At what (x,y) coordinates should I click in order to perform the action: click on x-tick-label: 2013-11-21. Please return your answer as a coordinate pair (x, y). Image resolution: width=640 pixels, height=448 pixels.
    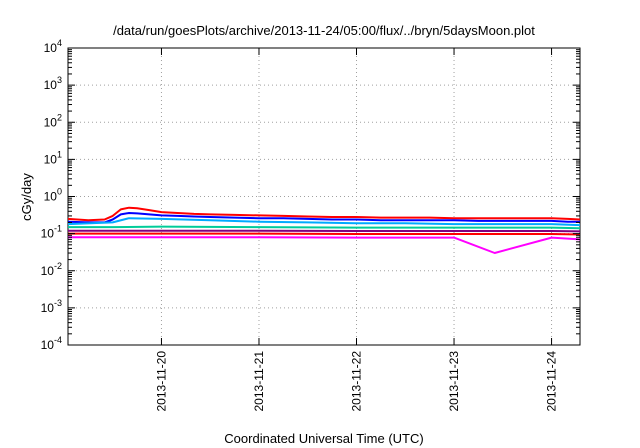
    Looking at the image, I should click on (259, 381).